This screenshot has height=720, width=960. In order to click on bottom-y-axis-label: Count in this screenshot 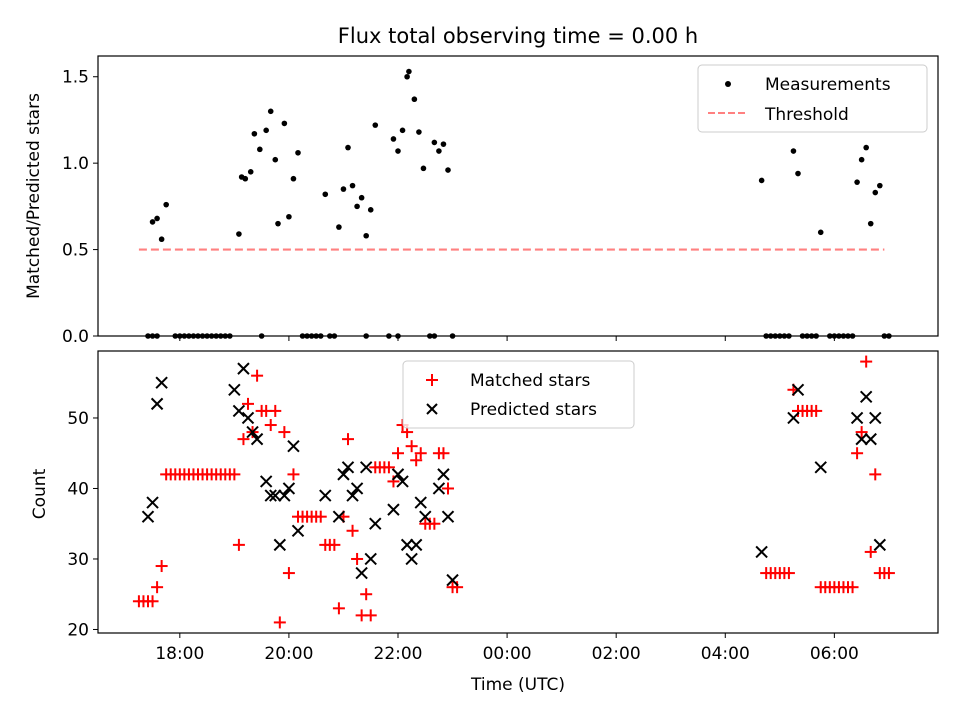, I will do `click(40, 493)`.